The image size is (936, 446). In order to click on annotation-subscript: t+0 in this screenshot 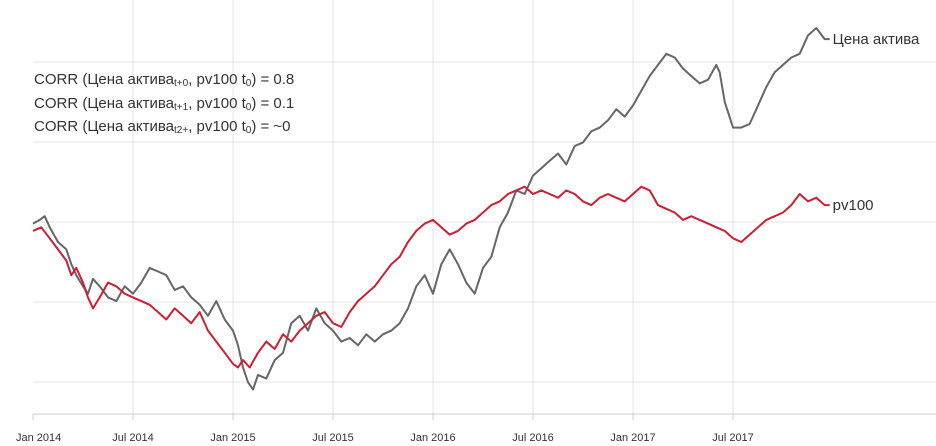, I will do `click(181, 83)`.